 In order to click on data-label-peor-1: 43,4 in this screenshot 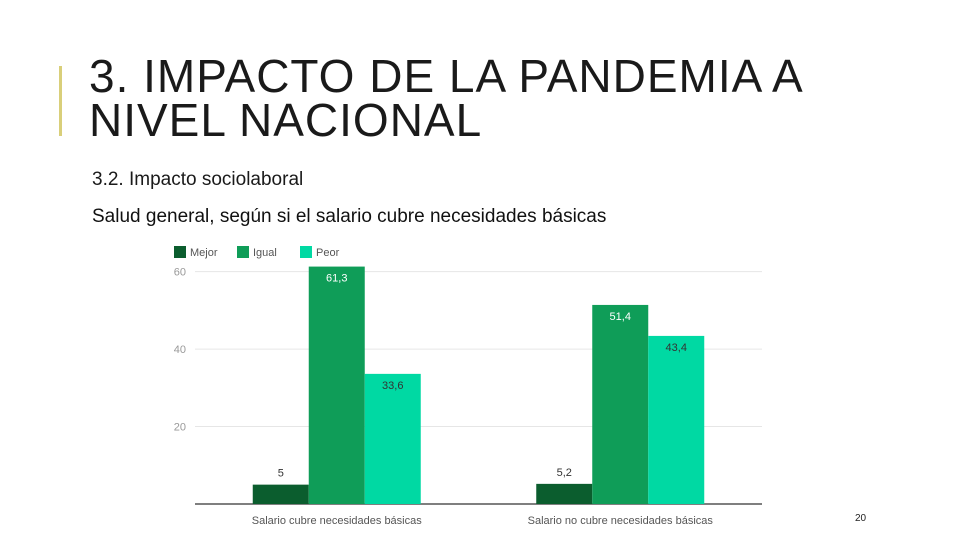, I will do `click(676, 348)`.